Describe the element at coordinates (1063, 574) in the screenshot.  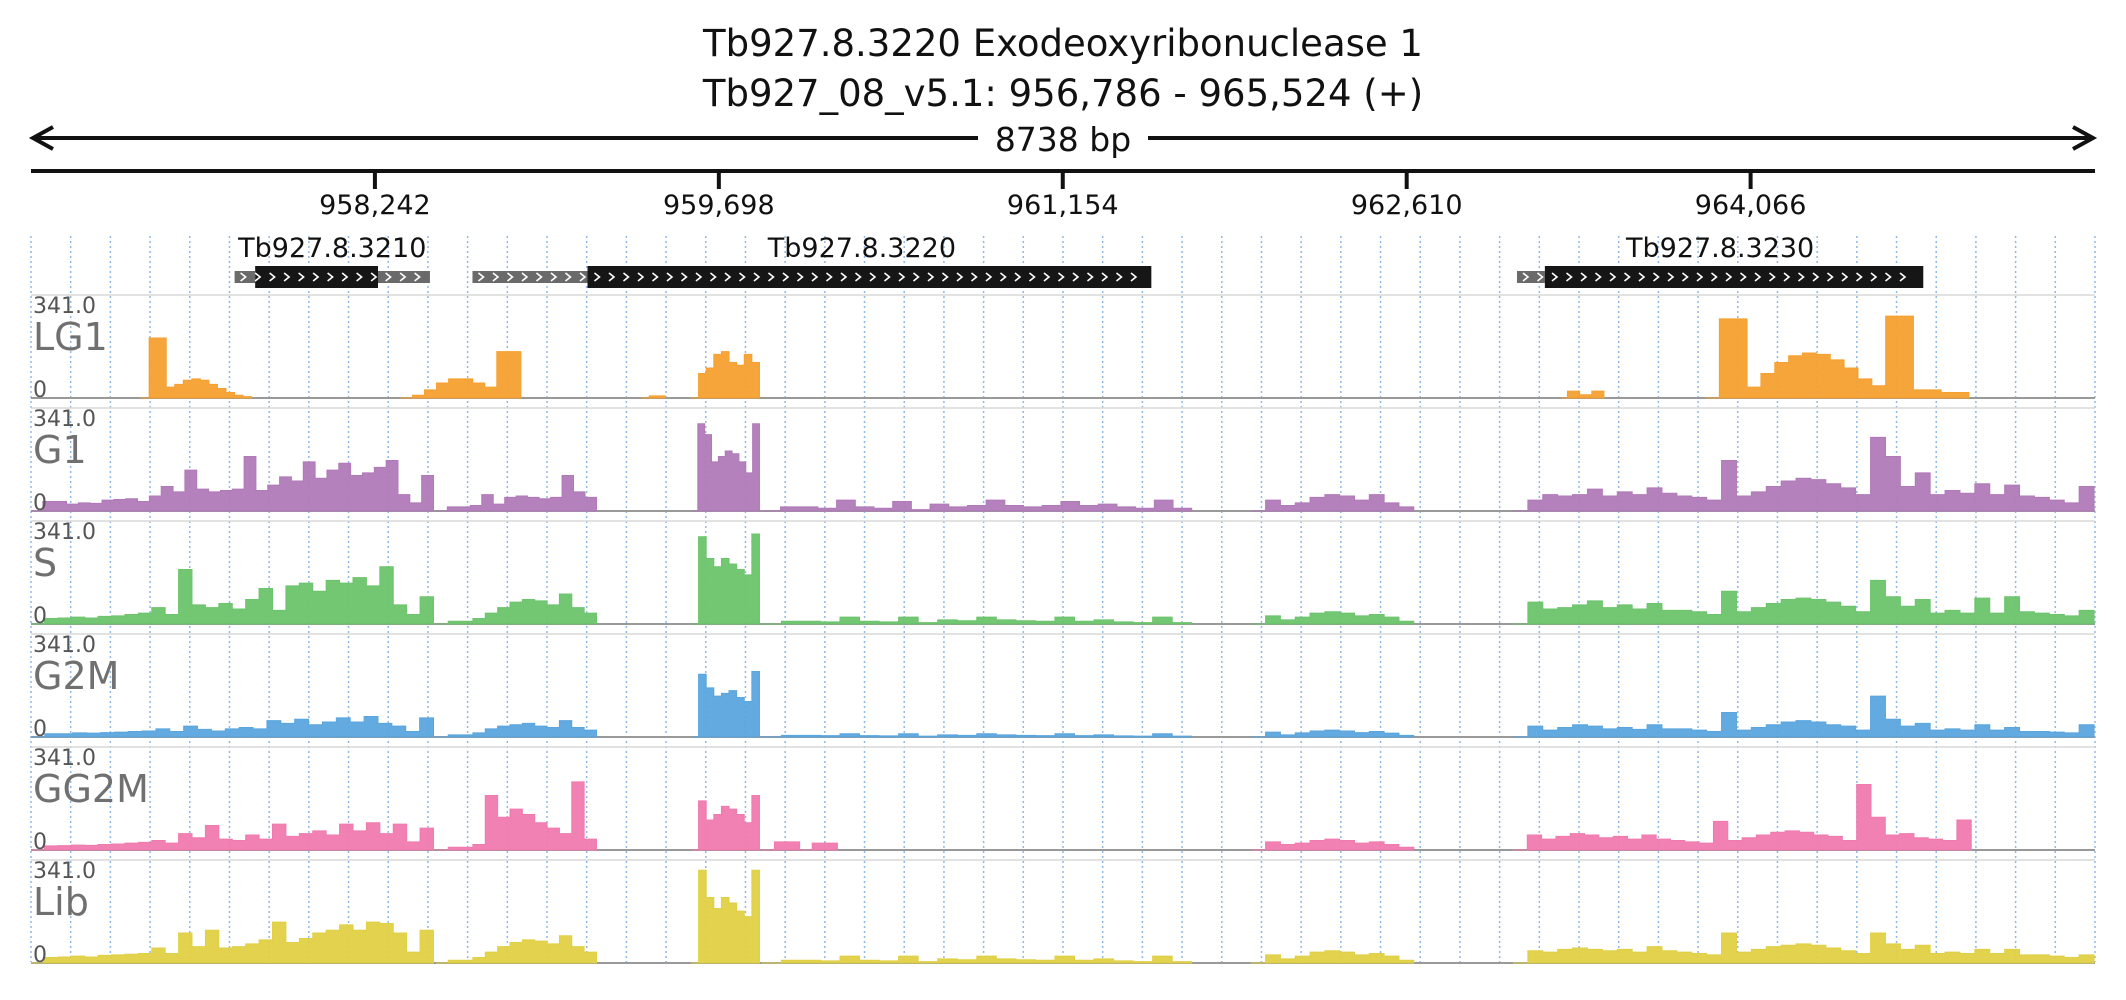
I see `coverage-track-s: 341.0 0 S` at that location.